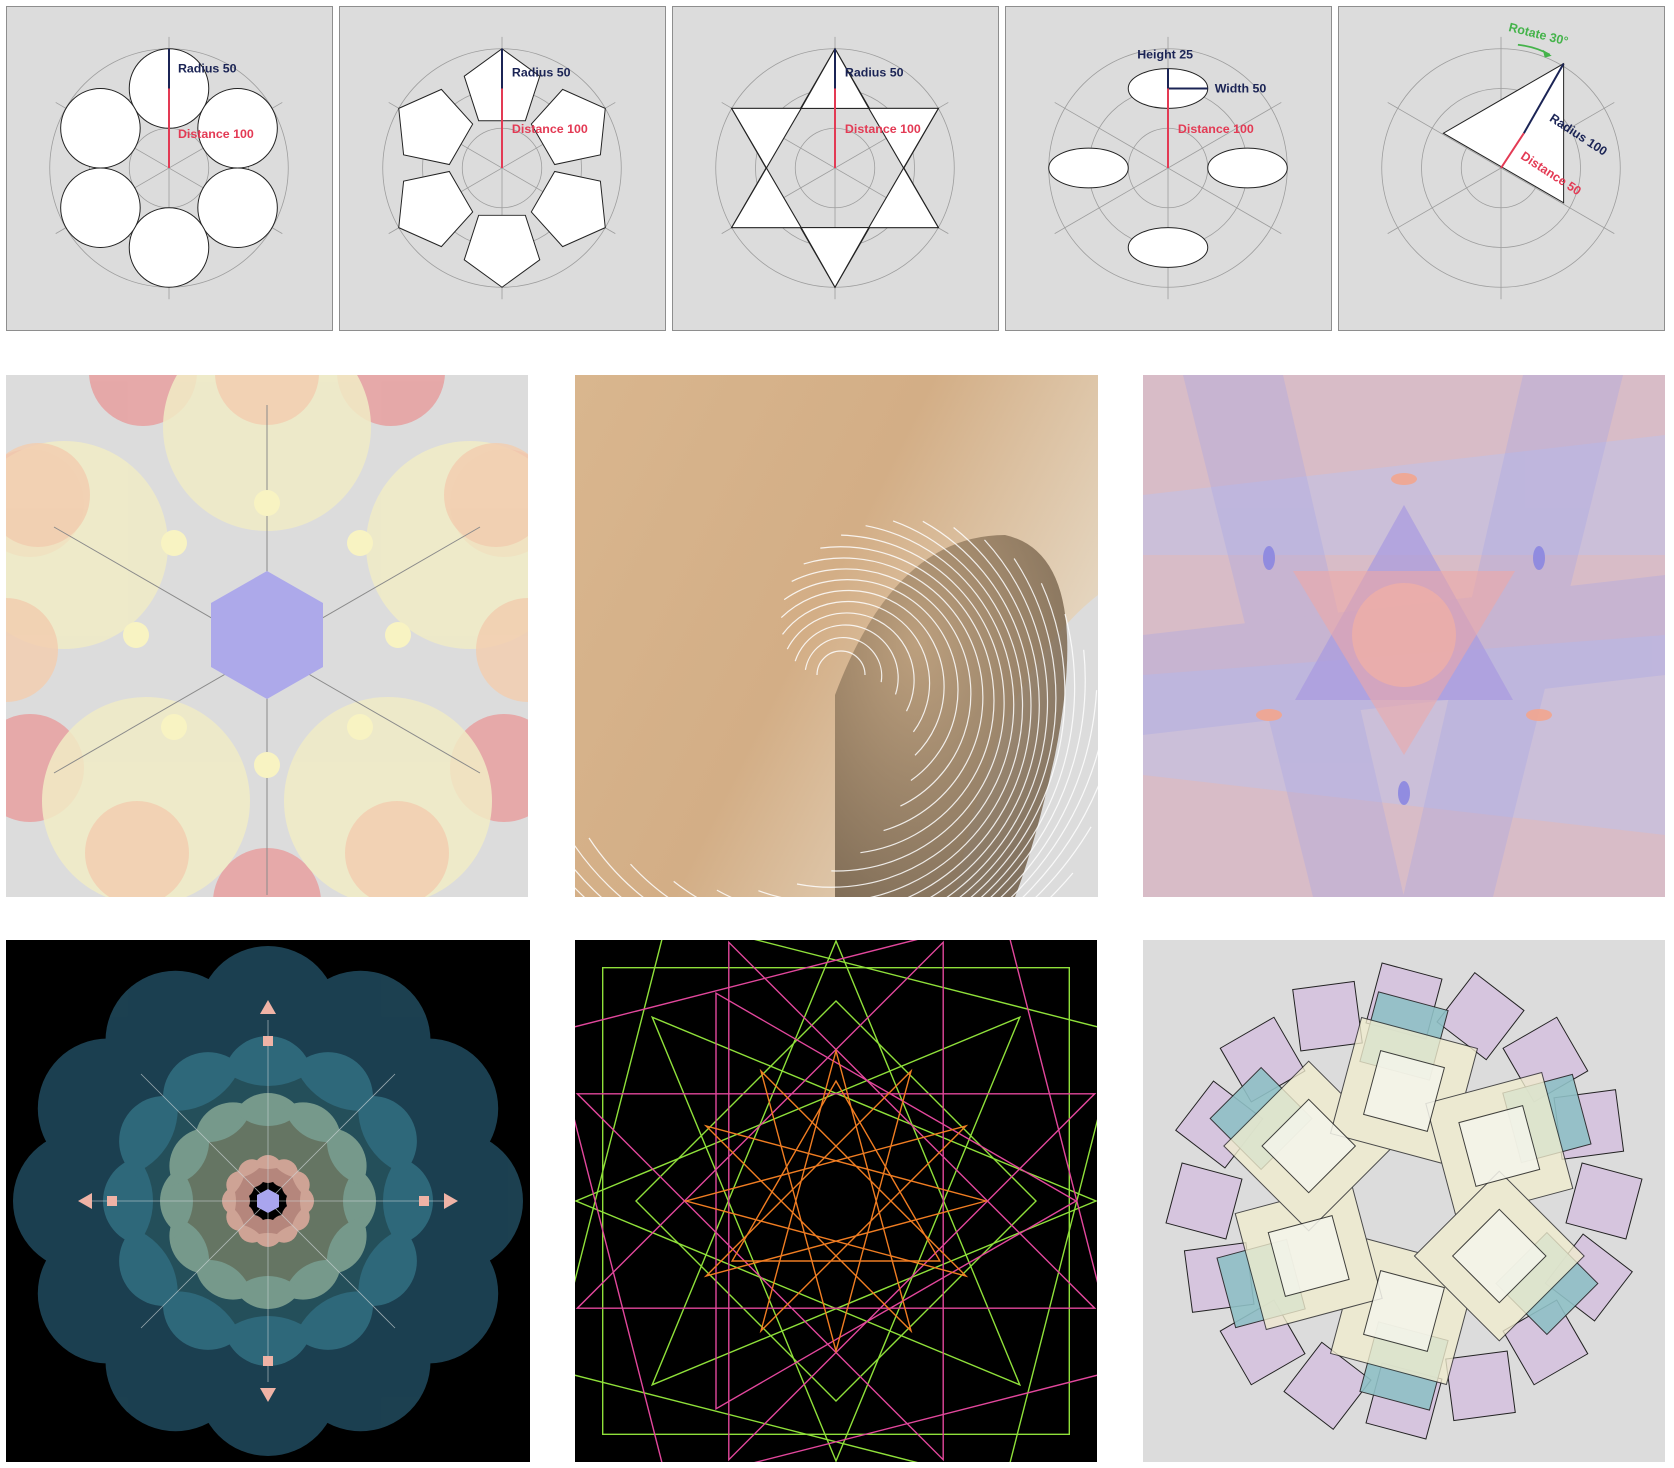 The height and width of the screenshot is (1468, 1674). What do you see at coordinates (1543, 98) in the screenshot?
I see `radius-line` at bounding box center [1543, 98].